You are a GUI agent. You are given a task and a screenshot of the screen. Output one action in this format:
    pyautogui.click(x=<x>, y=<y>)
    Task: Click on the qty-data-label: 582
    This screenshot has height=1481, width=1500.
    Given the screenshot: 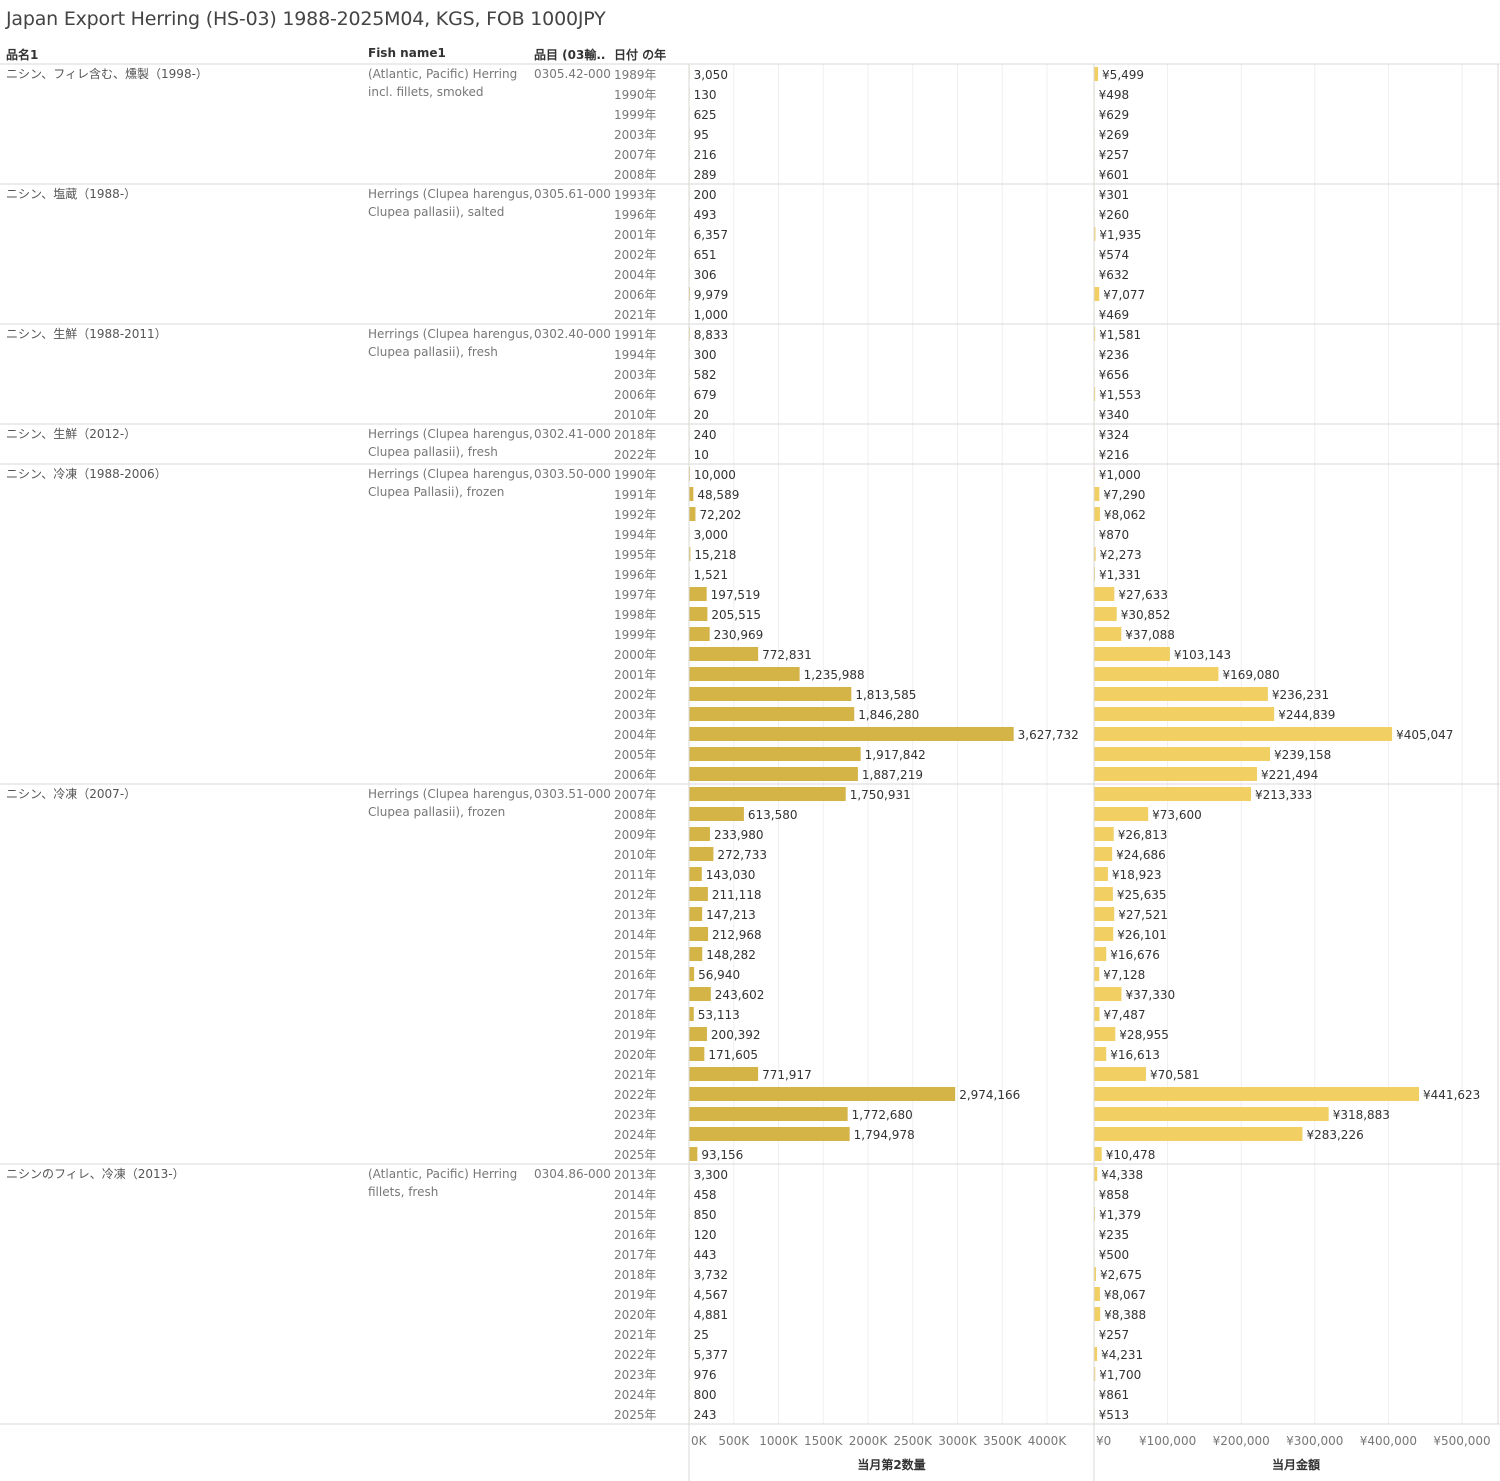 What is the action you would take?
    pyautogui.click(x=705, y=375)
    